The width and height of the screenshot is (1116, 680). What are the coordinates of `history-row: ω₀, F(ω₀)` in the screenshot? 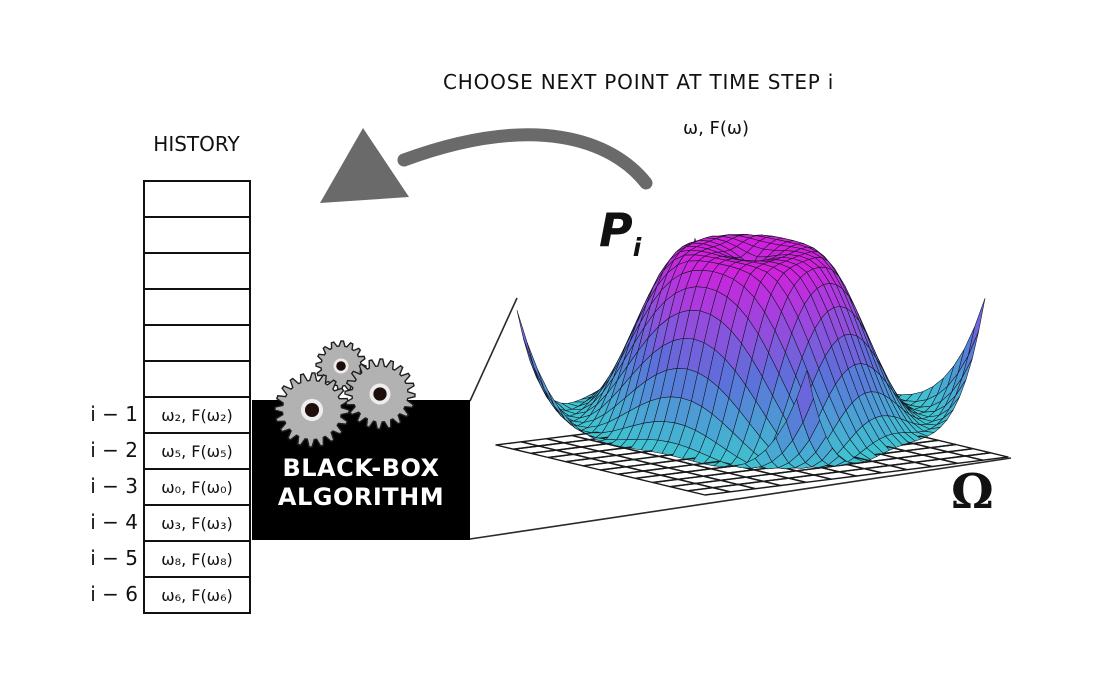 It's located at (197, 488).